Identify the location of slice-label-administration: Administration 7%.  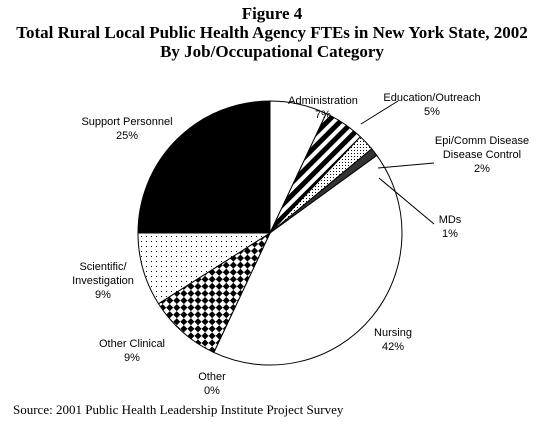
(323, 108).